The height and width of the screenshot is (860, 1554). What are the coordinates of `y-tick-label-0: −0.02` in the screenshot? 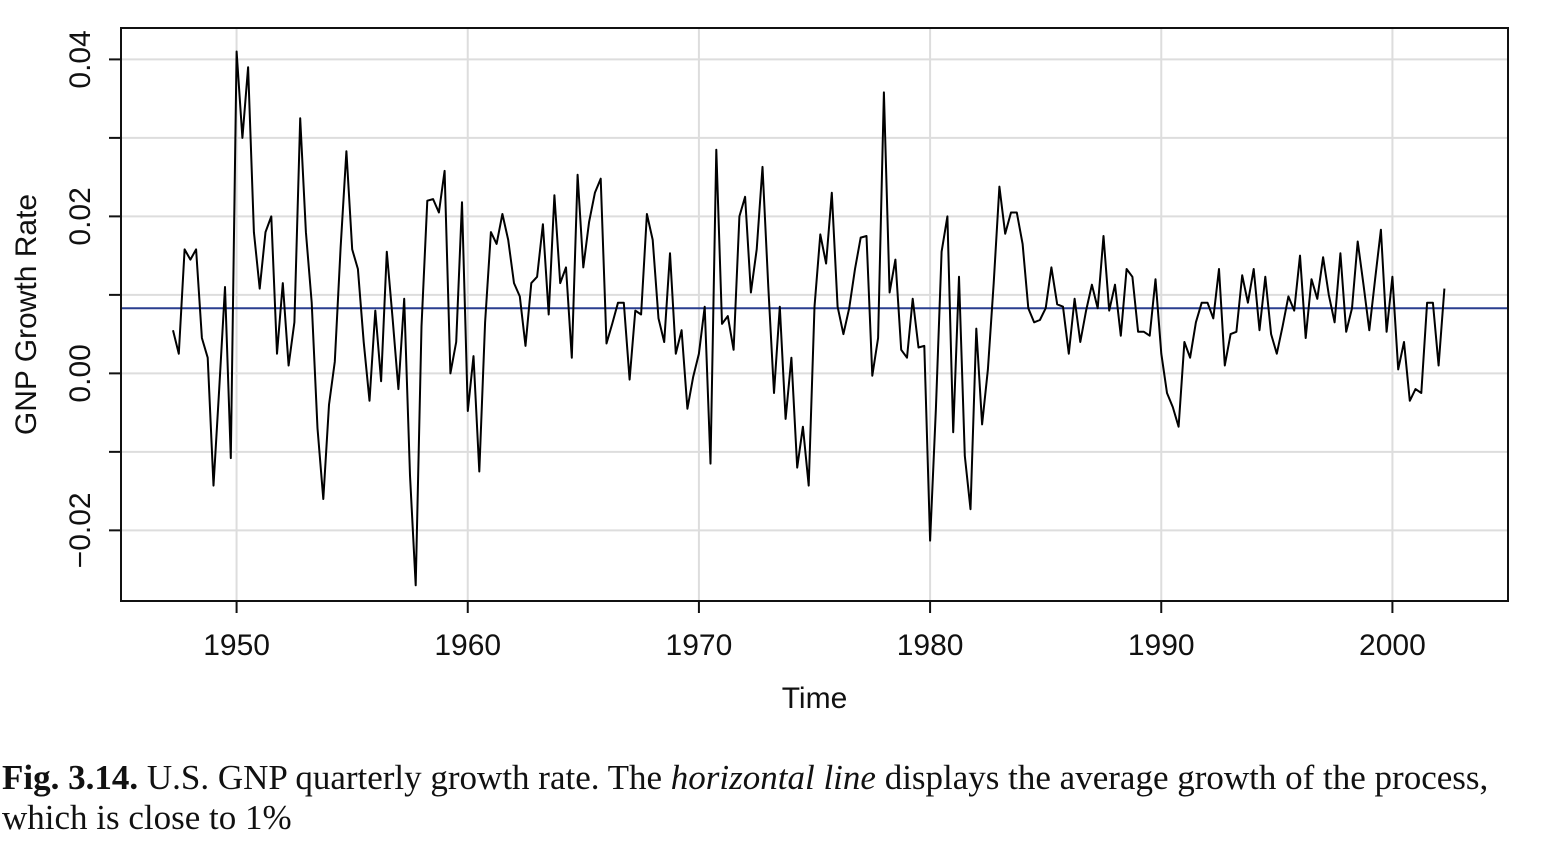 It's located at (80, 530).